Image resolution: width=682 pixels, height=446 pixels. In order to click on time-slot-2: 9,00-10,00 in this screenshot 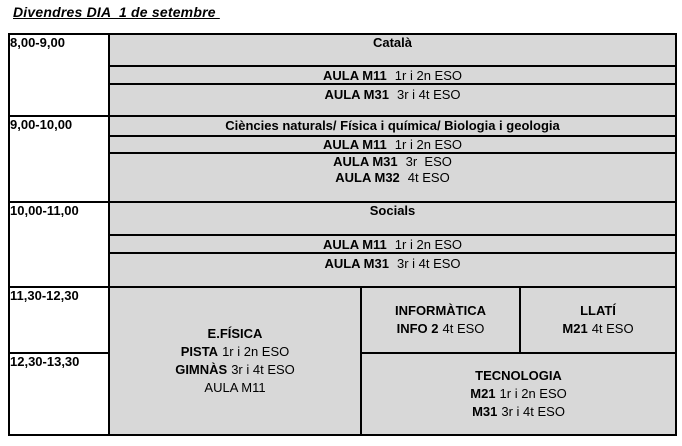, I will do `click(59, 159)`.